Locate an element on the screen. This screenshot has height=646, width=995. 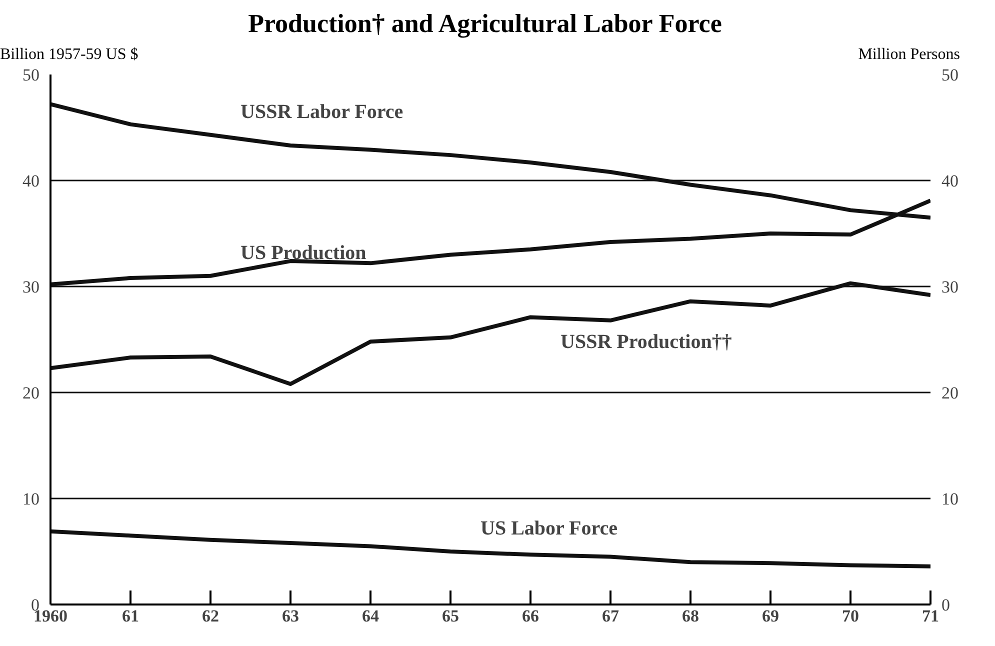
x-tick-label: 63 is located at coordinates (290, 616).